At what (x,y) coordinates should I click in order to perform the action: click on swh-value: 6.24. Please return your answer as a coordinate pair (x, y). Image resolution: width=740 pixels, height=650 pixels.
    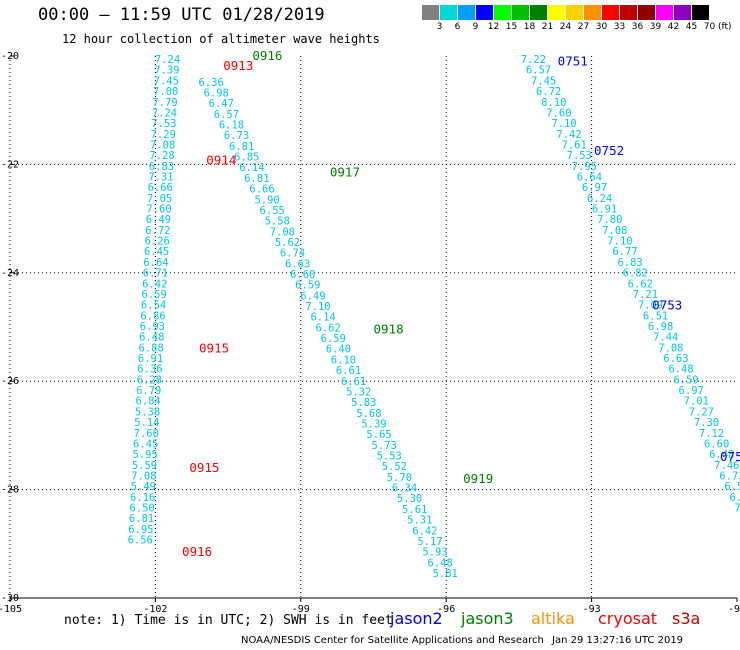
    Looking at the image, I should click on (599, 199).